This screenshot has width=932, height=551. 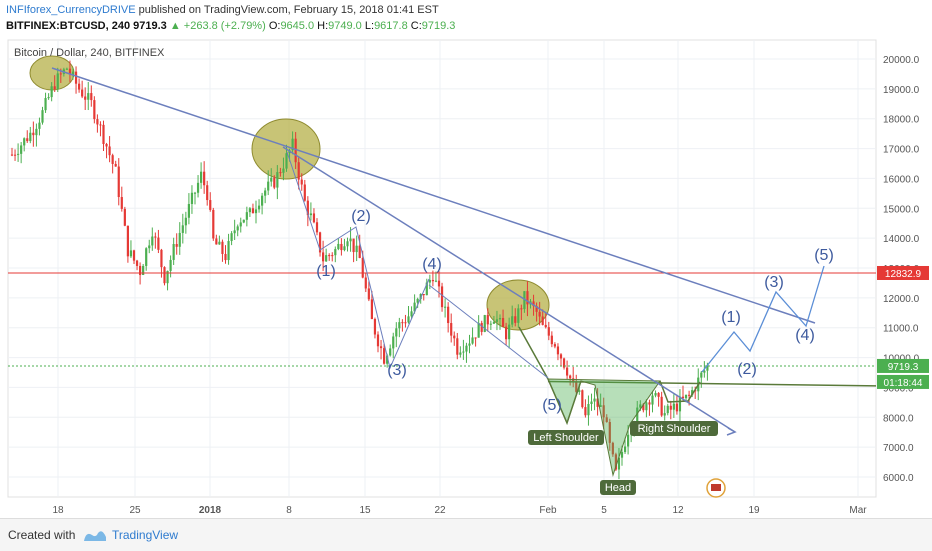 What do you see at coordinates (145, 535) in the screenshot?
I see `tradingview-brand-link: TradingView` at bounding box center [145, 535].